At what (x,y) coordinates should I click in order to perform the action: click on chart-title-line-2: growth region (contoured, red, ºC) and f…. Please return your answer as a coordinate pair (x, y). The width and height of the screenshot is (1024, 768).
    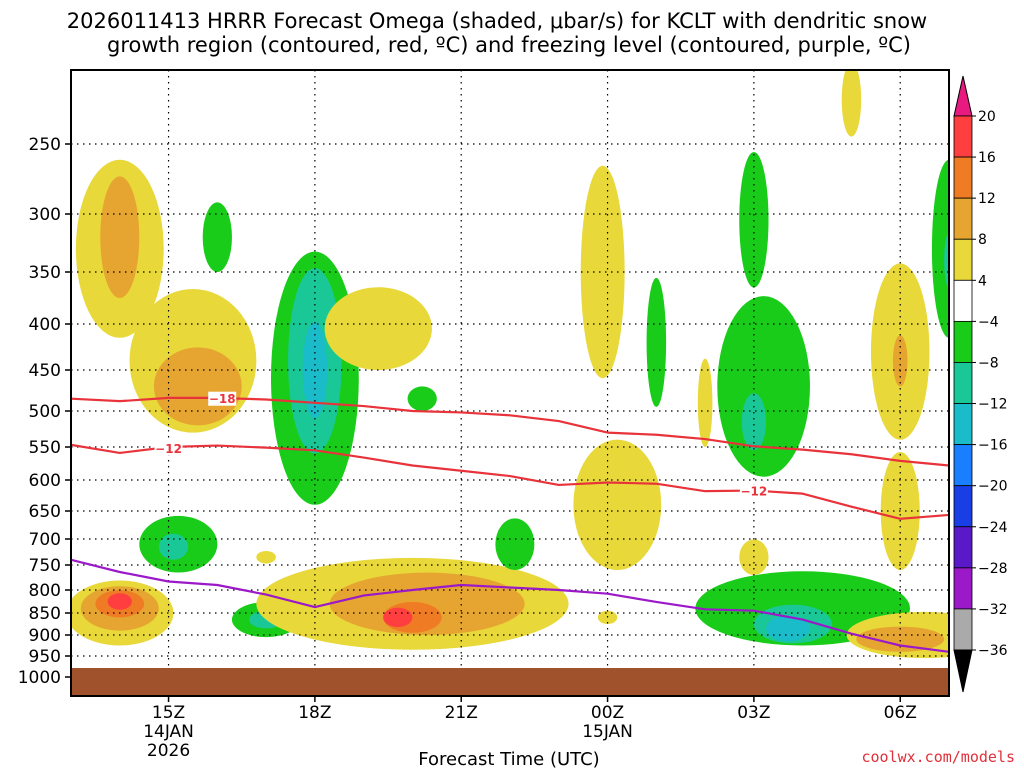
    Looking at the image, I should click on (509, 45).